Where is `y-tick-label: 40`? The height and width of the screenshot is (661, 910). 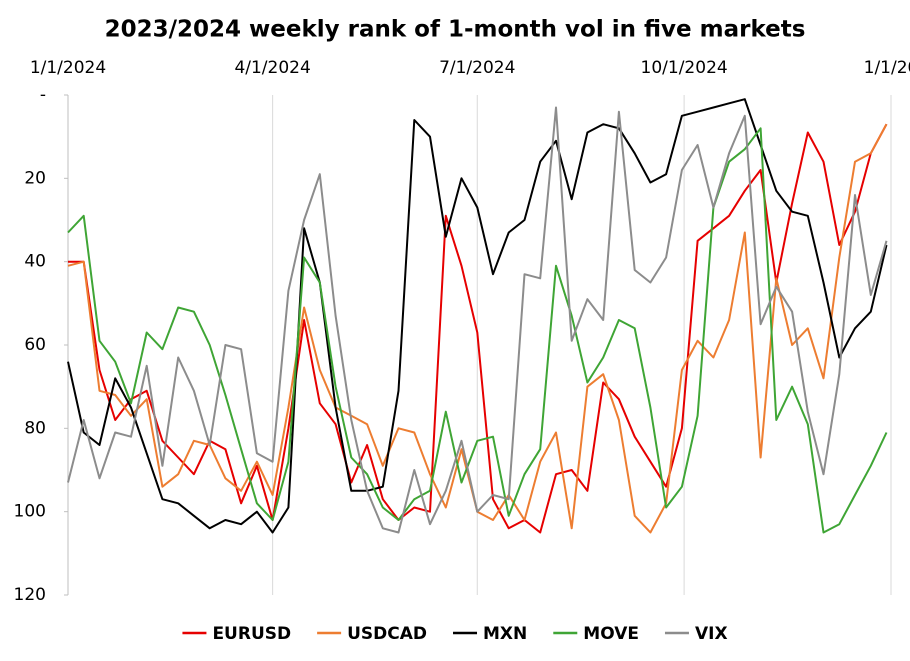 y-tick-label: 40 is located at coordinates (35, 262).